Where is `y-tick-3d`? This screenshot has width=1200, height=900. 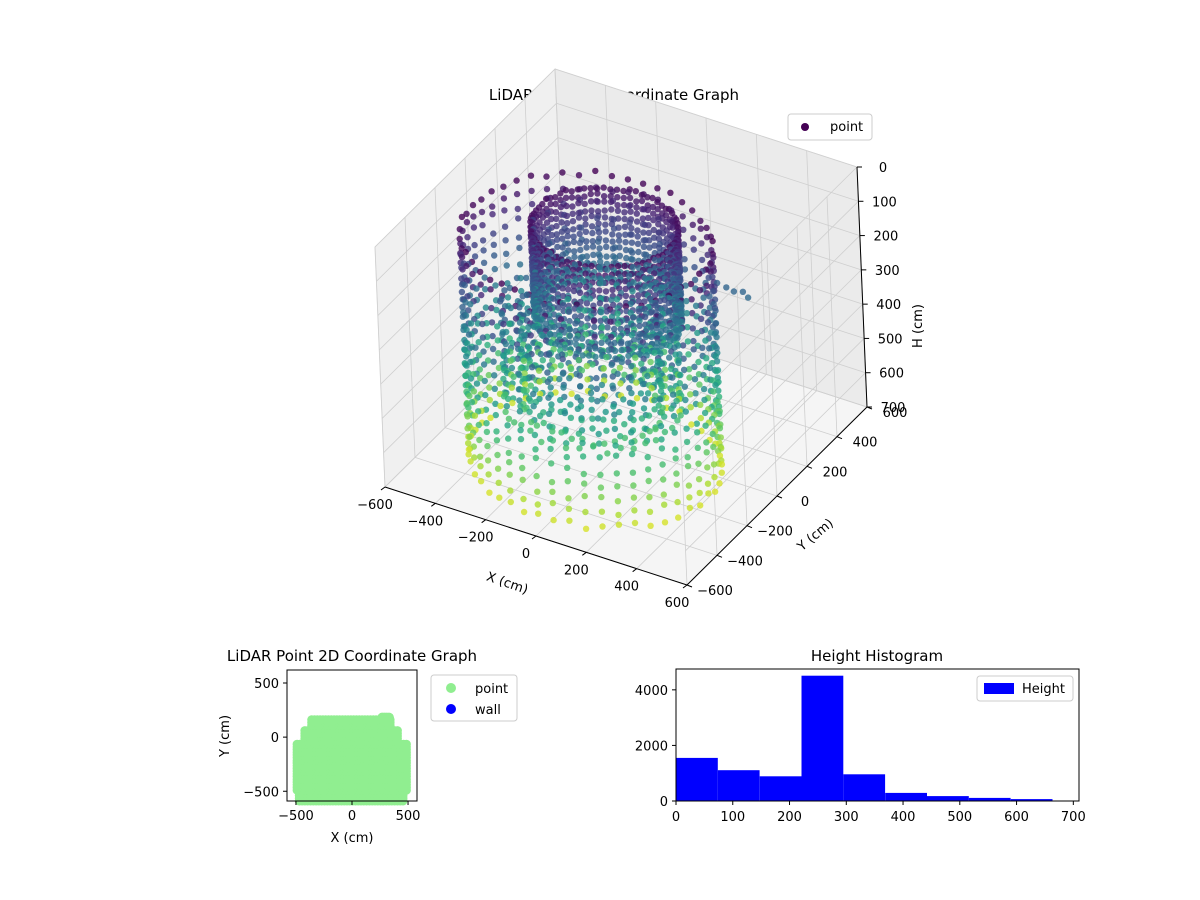 y-tick-3d is located at coordinates (749, 527).